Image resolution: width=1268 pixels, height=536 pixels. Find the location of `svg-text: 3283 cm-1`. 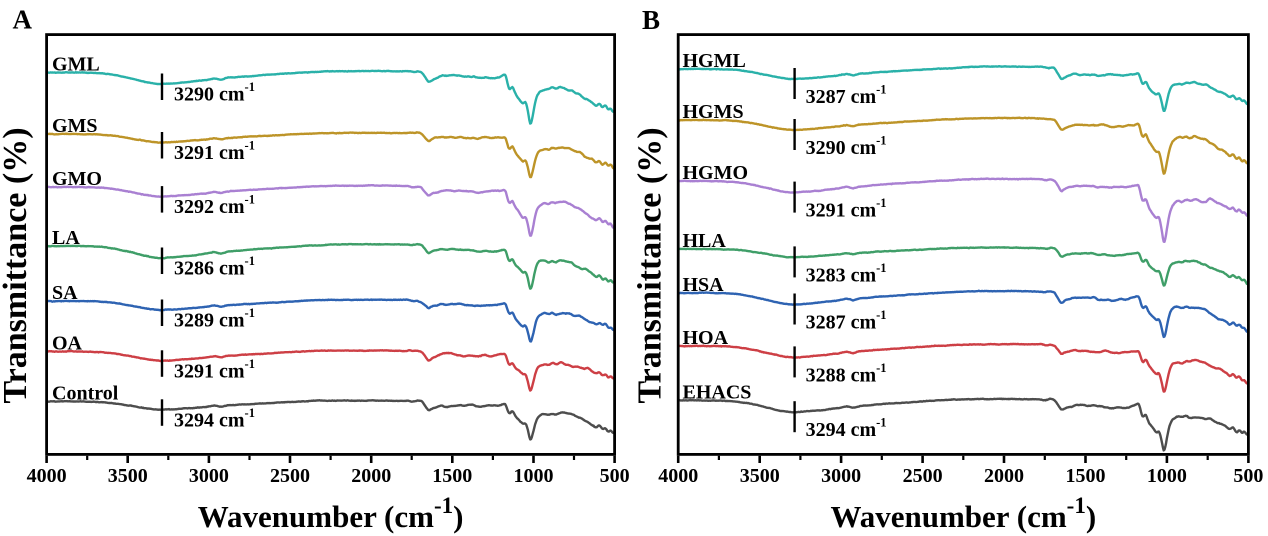

svg-text: 3283 cm-1 is located at coordinates (846, 274).